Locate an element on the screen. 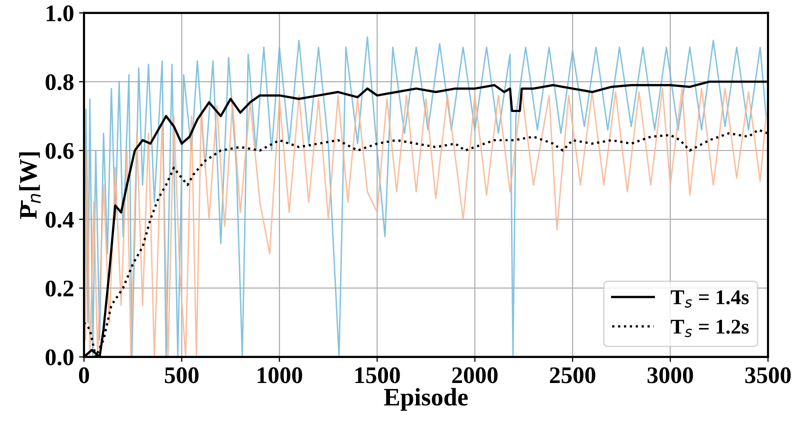 Image resolution: width=800 pixels, height=430 pixels. y-tick-label: 1.0 is located at coordinates (60, 13).